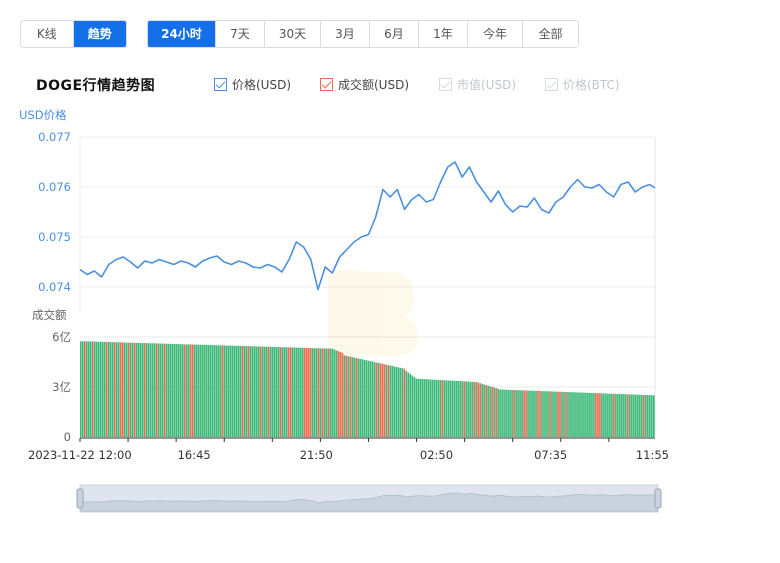  What do you see at coordinates (658, 498) in the screenshot?
I see `zoom-handle-right` at bounding box center [658, 498].